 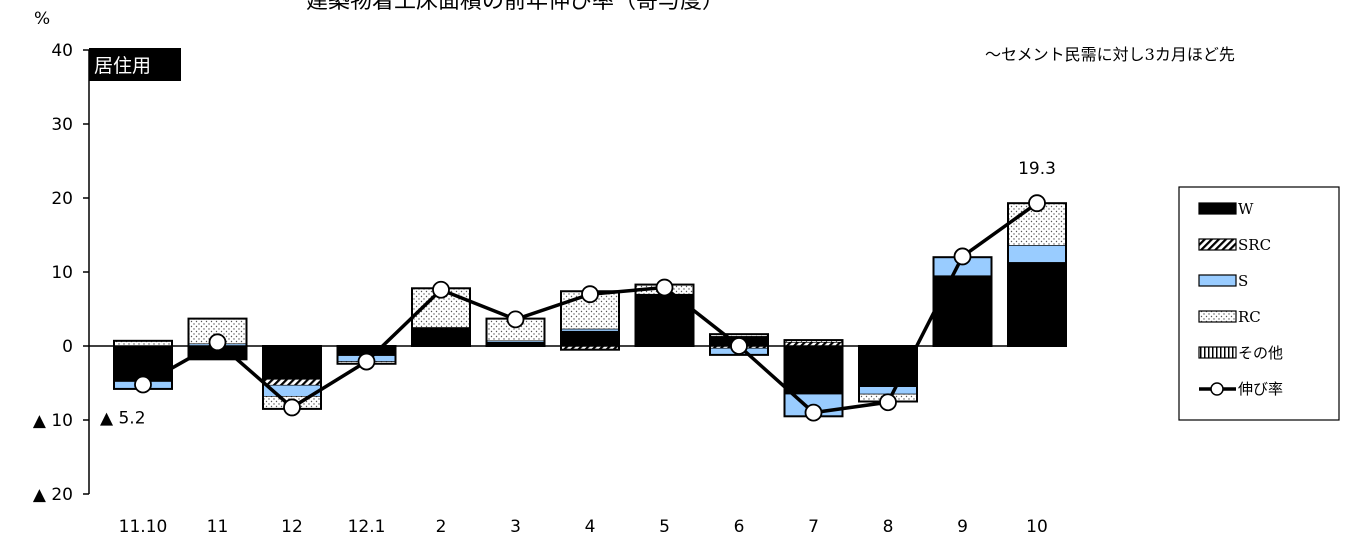 What do you see at coordinates (583, 527) in the screenshot?
I see `x-axis-categories: 11.10 11 12 12.1 2 3 4 5 6 7 8 9 10` at bounding box center [583, 527].